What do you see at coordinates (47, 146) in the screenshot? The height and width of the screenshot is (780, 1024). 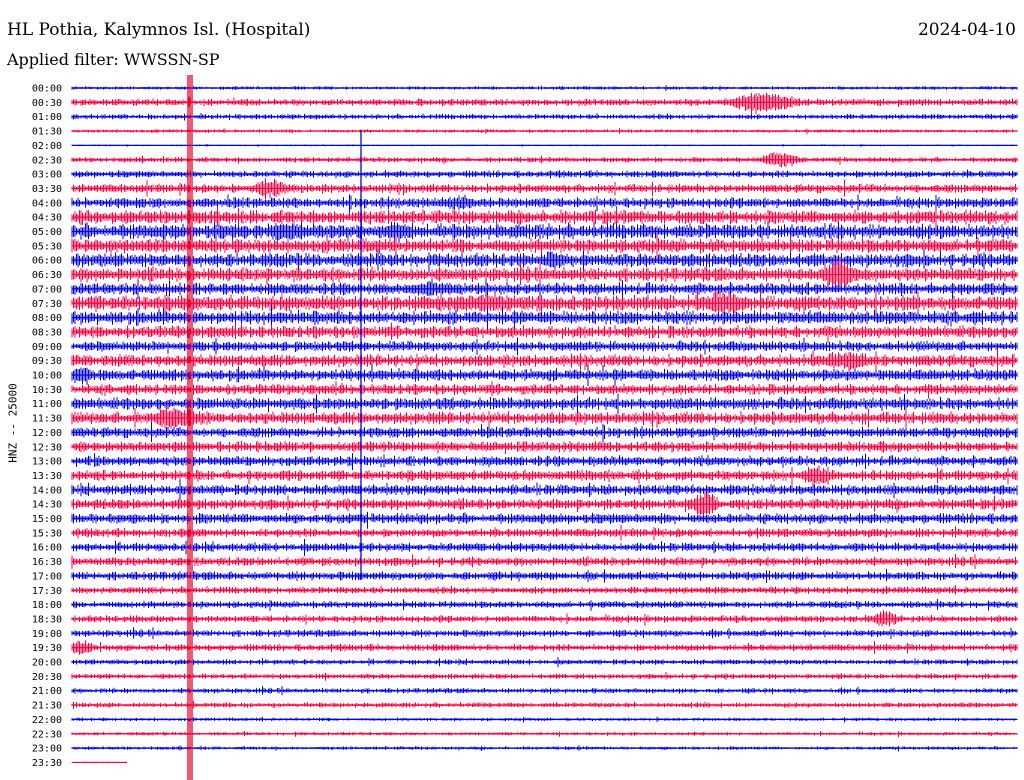 I see `row-time-label: 02:00` at bounding box center [47, 146].